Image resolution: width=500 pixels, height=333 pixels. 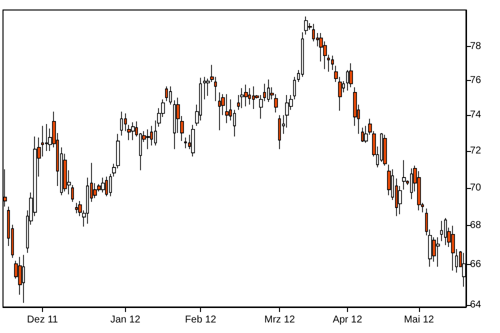 I want to click on y-tick-label: 74, so click(x=476, y=115).